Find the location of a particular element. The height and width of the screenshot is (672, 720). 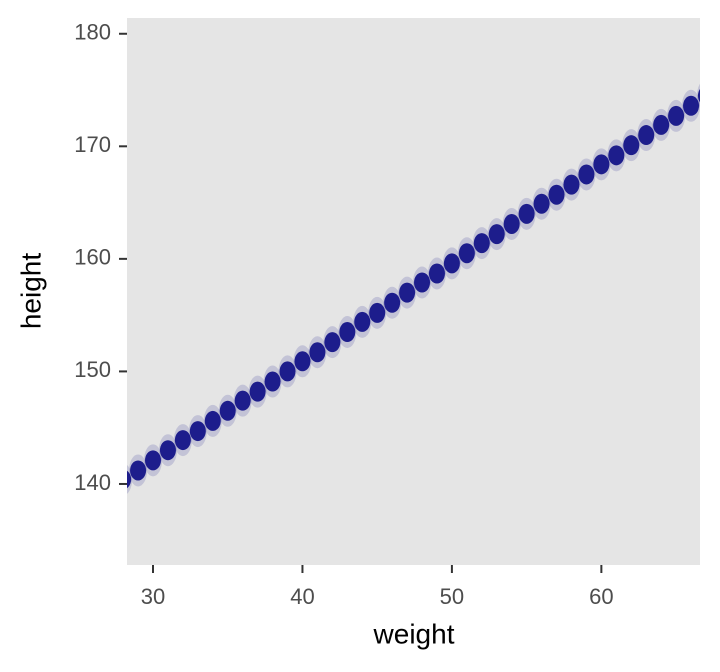

y-tick-label: 140 is located at coordinates (92, 482).